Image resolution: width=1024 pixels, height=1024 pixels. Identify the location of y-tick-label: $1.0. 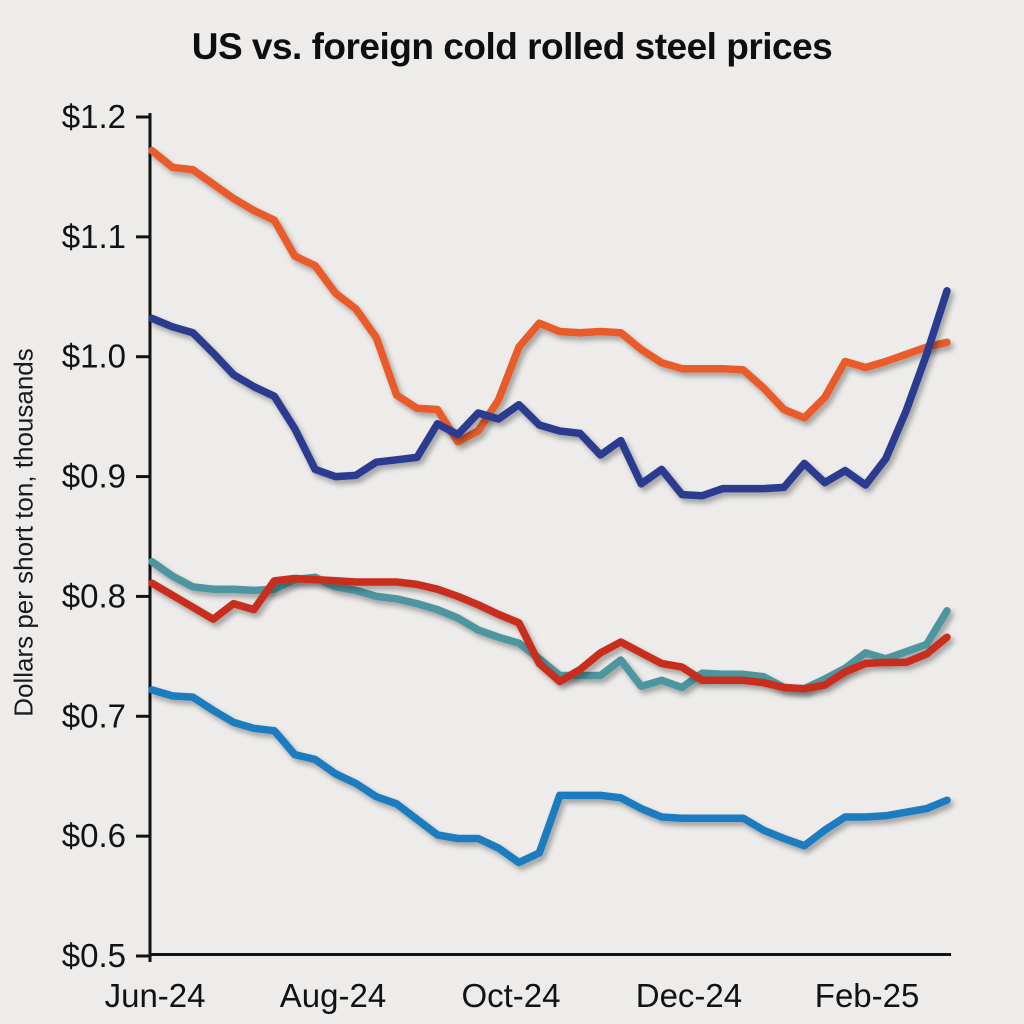
(94, 356).